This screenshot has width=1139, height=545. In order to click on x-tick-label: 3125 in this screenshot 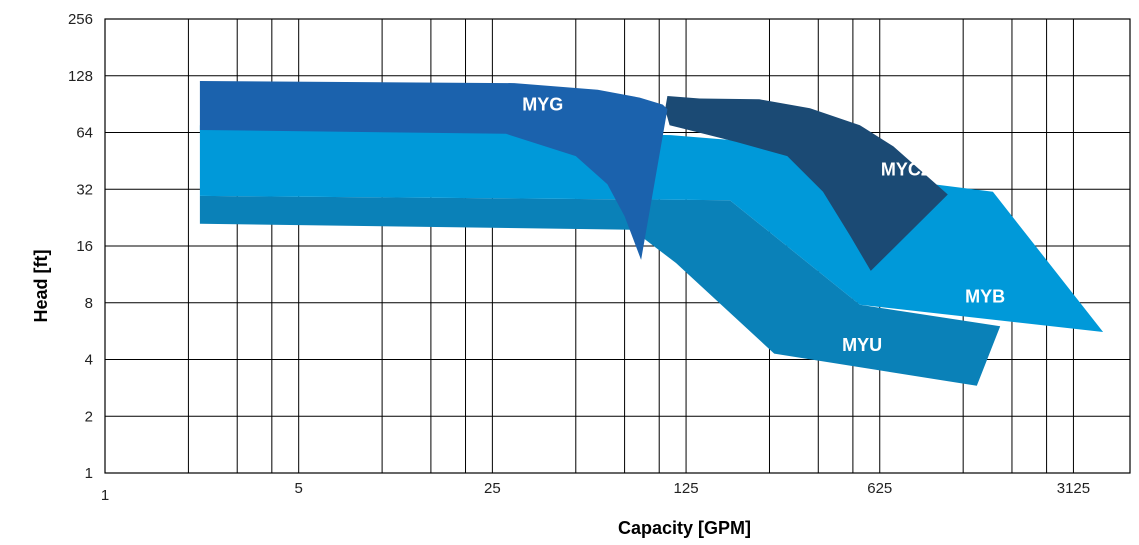, I will do `click(1073, 488)`.